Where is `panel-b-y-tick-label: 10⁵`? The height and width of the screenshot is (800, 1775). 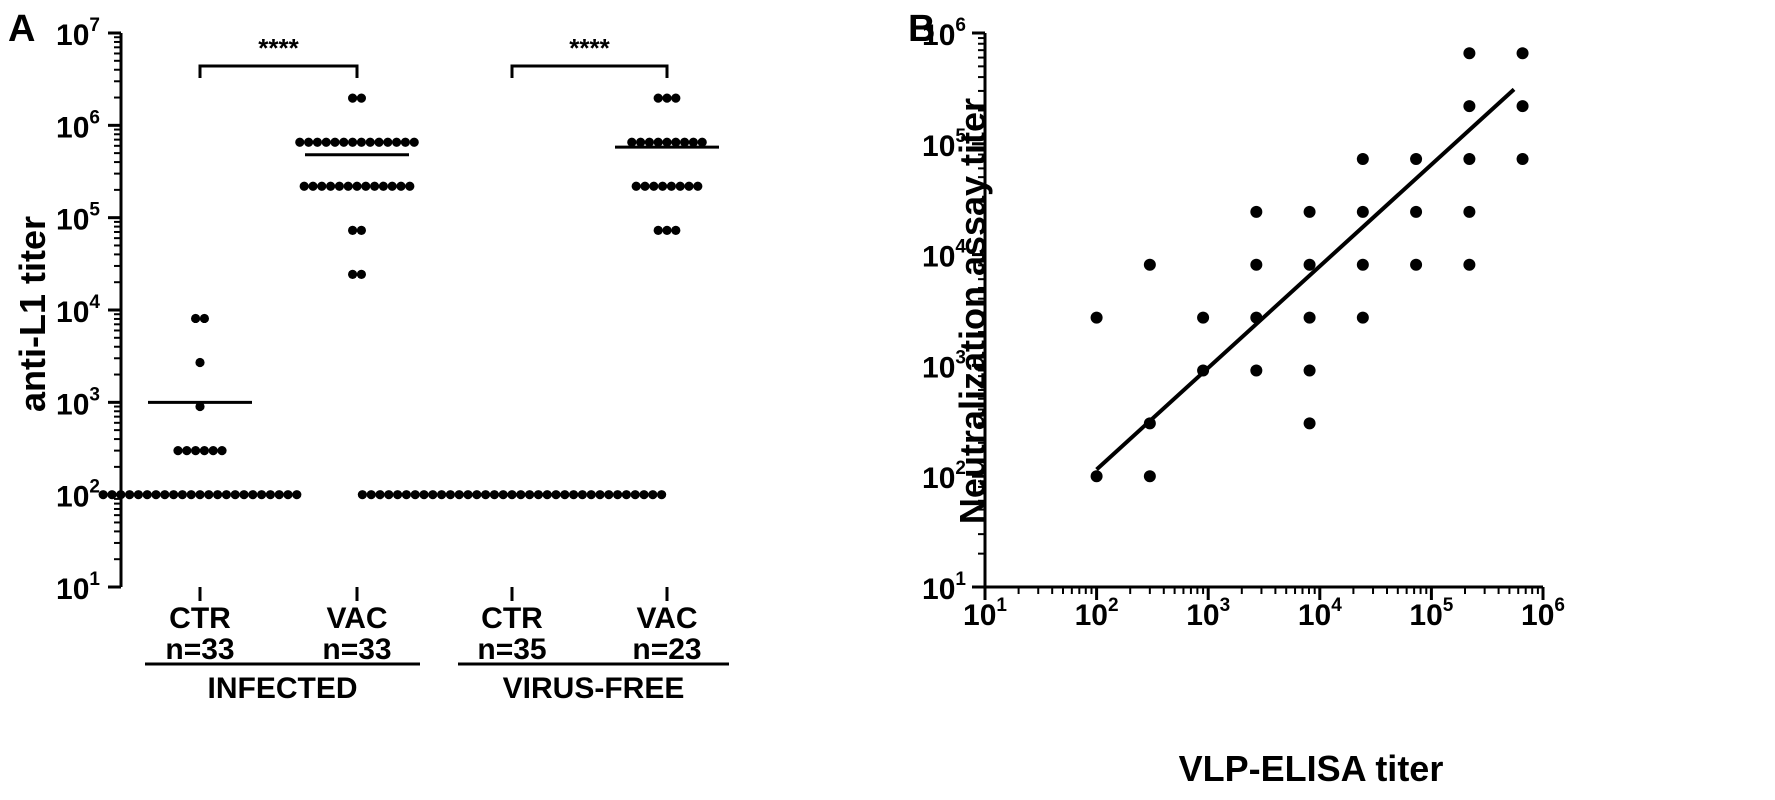 panel-b-y-tick-label: 10⁵ is located at coordinates (944, 144).